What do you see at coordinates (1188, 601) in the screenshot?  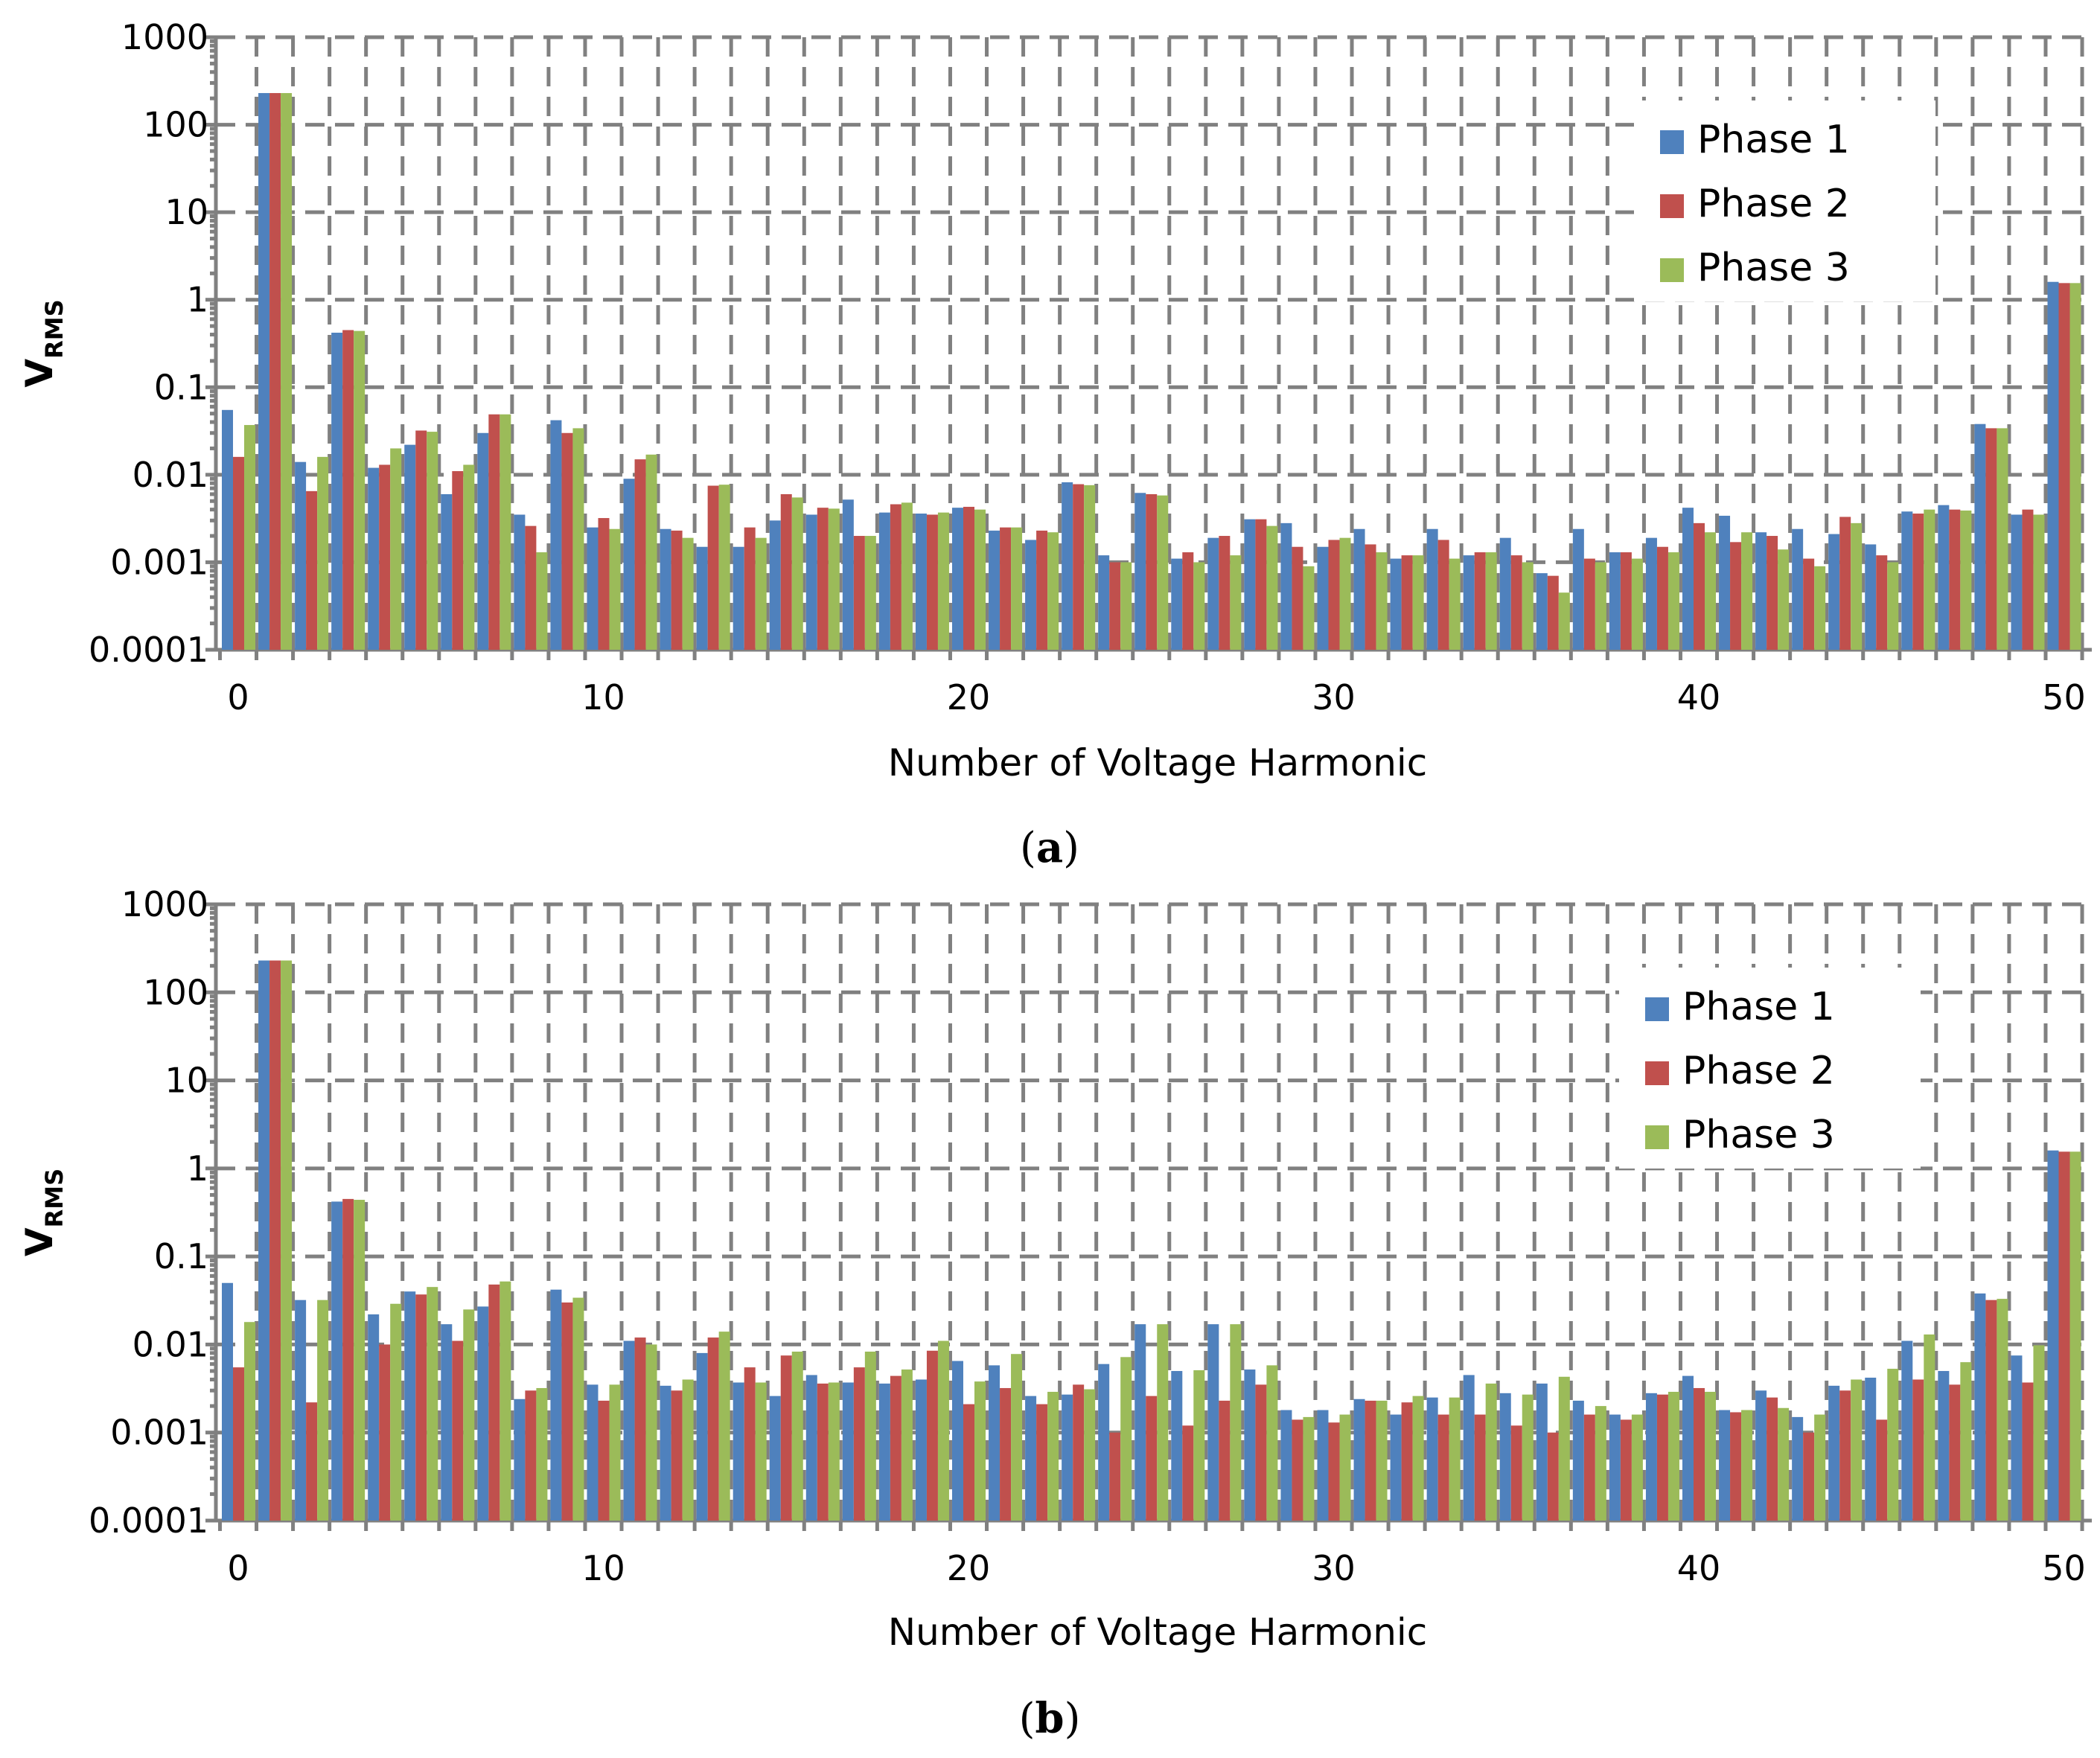 I see `bar-phase-2-h26` at bounding box center [1188, 601].